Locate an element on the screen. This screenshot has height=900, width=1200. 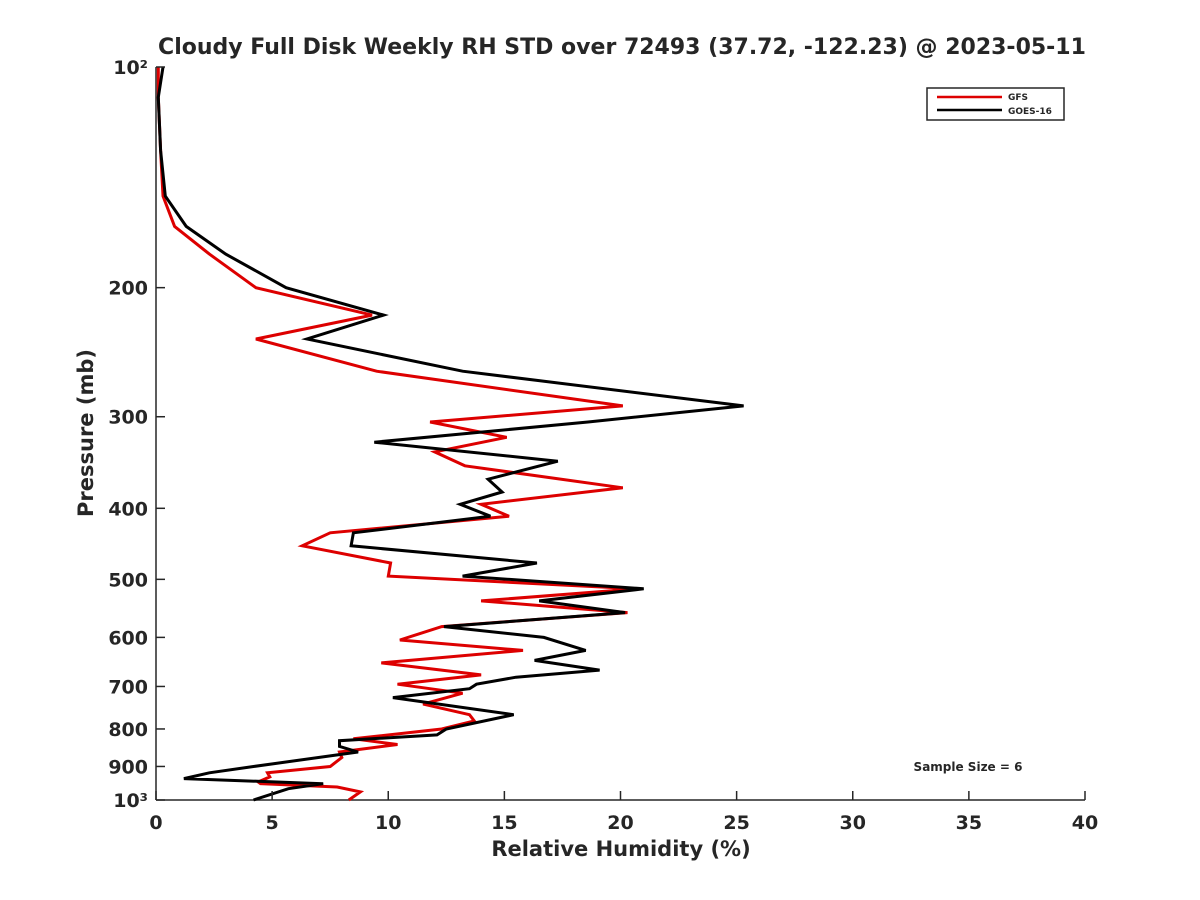
y-tick-label: 10² is located at coordinates (130, 68).